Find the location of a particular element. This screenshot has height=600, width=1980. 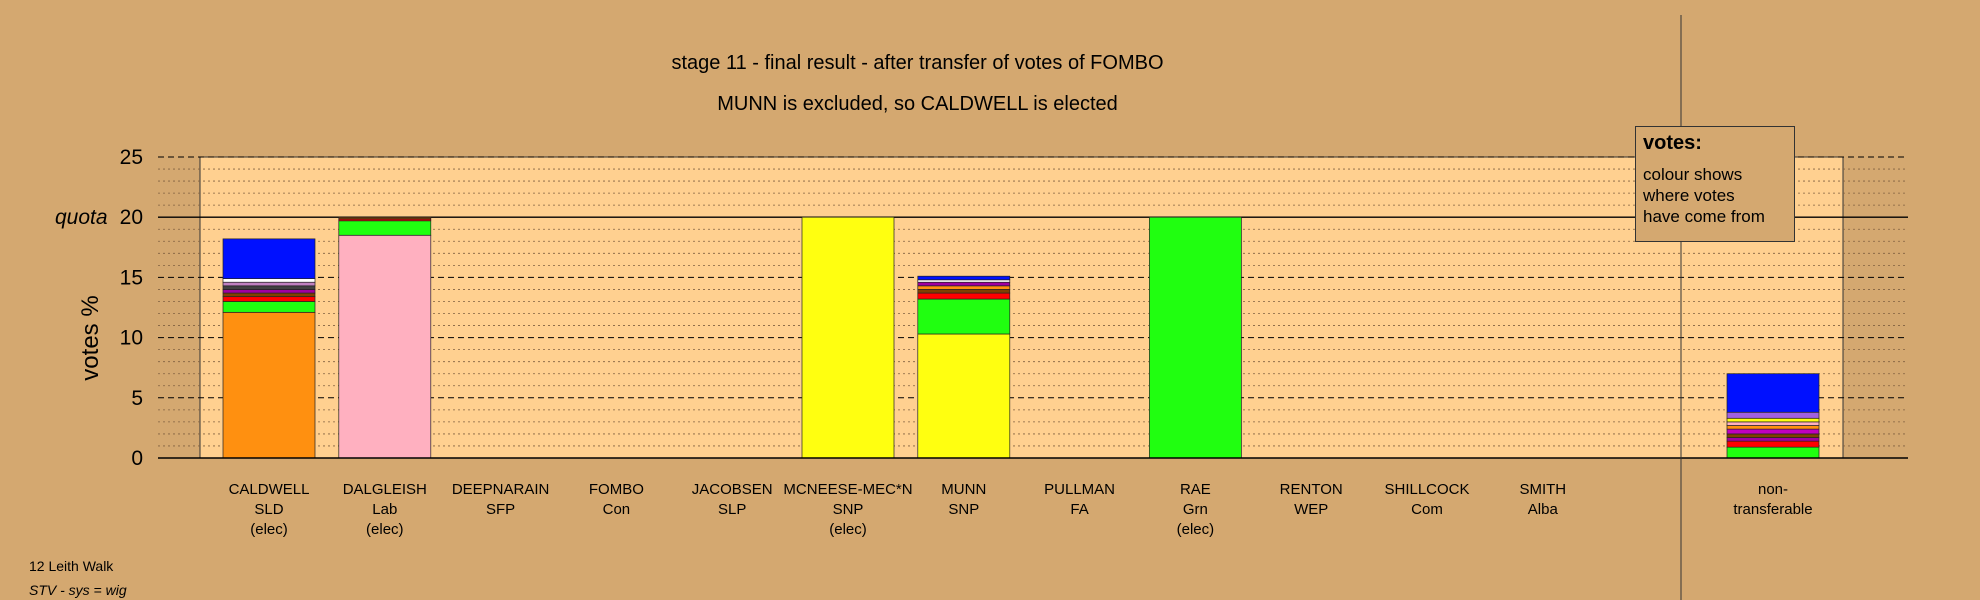

x-category-label: SHILLCOCK is located at coordinates (1426, 489).